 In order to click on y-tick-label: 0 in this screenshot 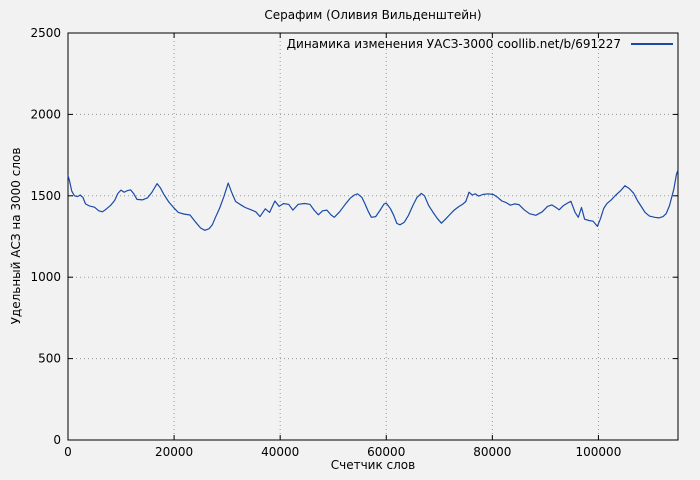, I will do `click(57, 440)`.